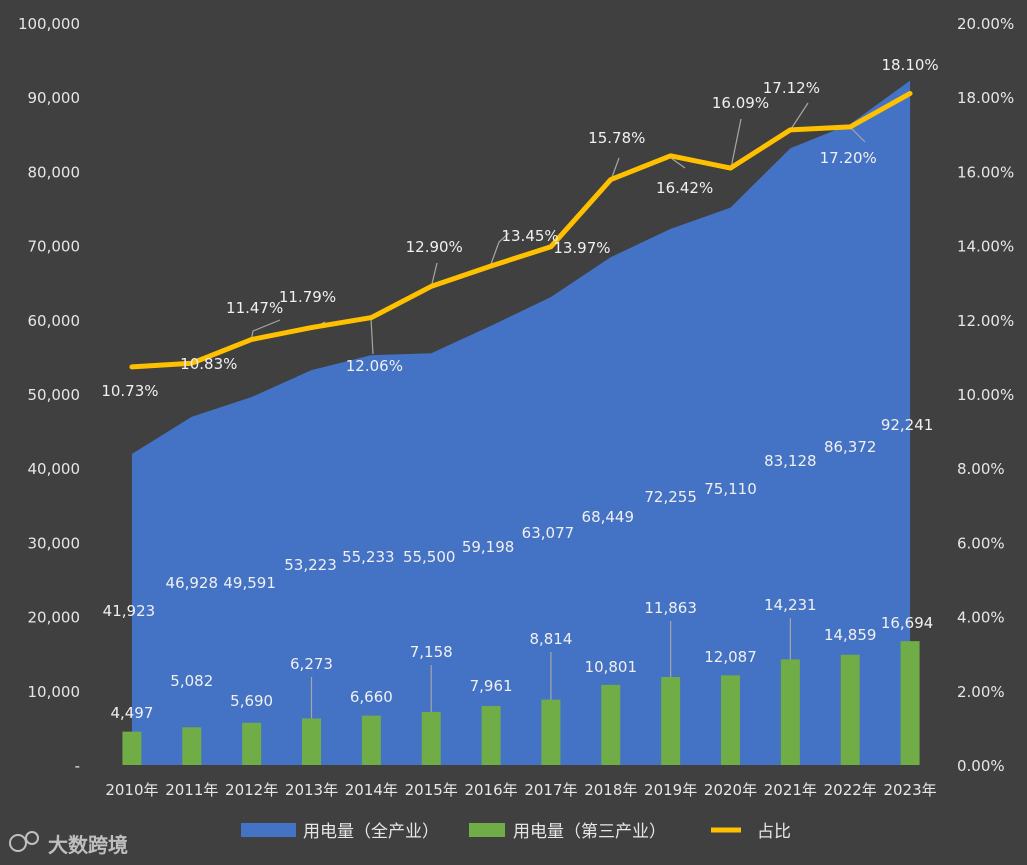 The height and width of the screenshot is (865, 1027). What do you see at coordinates (985, 321) in the screenshot?
I see `y-right-tick-label: 12.00%` at bounding box center [985, 321].